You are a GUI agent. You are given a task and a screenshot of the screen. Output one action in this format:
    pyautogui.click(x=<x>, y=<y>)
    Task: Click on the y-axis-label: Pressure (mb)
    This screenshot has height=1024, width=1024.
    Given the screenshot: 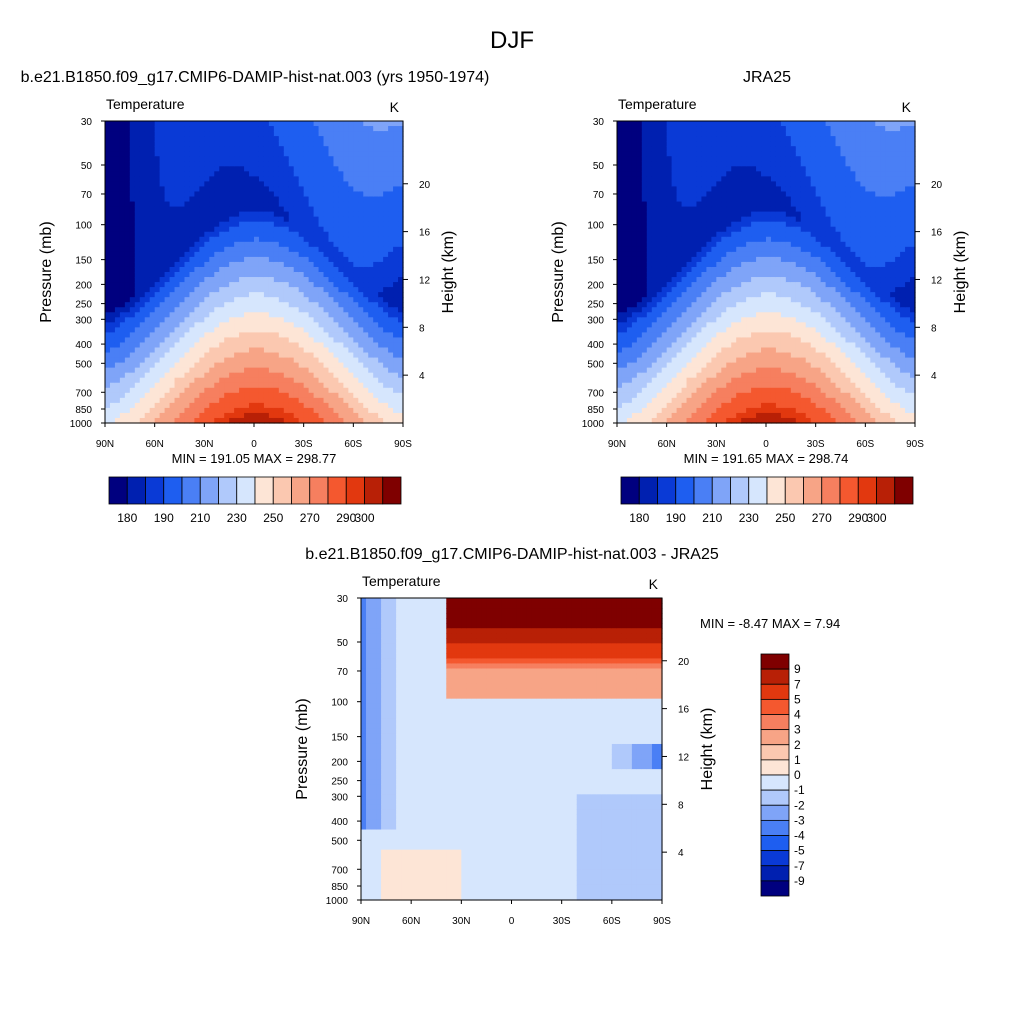 What is the action you would take?
    pyautogui.click(x=46, y=271)
    